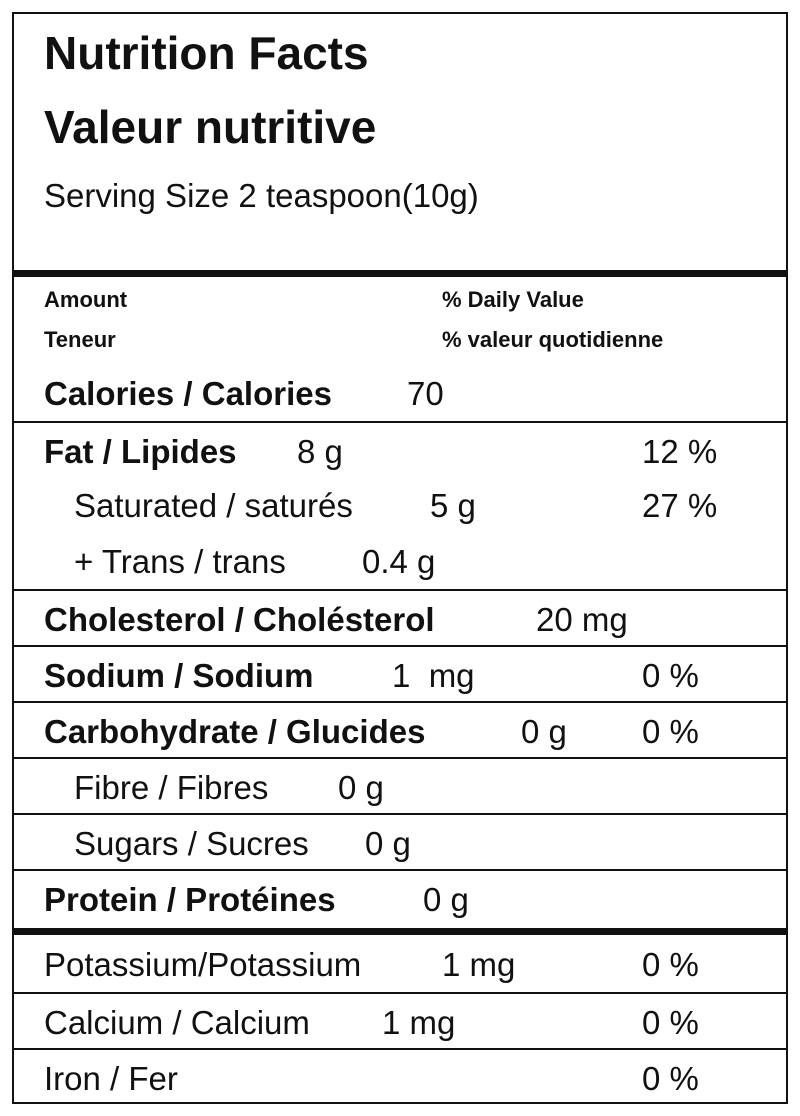 This screenshot has width=800, height=1116. What do you see at coordinates (171, 787) in the screenshot?
I see `nutrient-label: Fibre / Fibres` at bounding box center [171, 787].